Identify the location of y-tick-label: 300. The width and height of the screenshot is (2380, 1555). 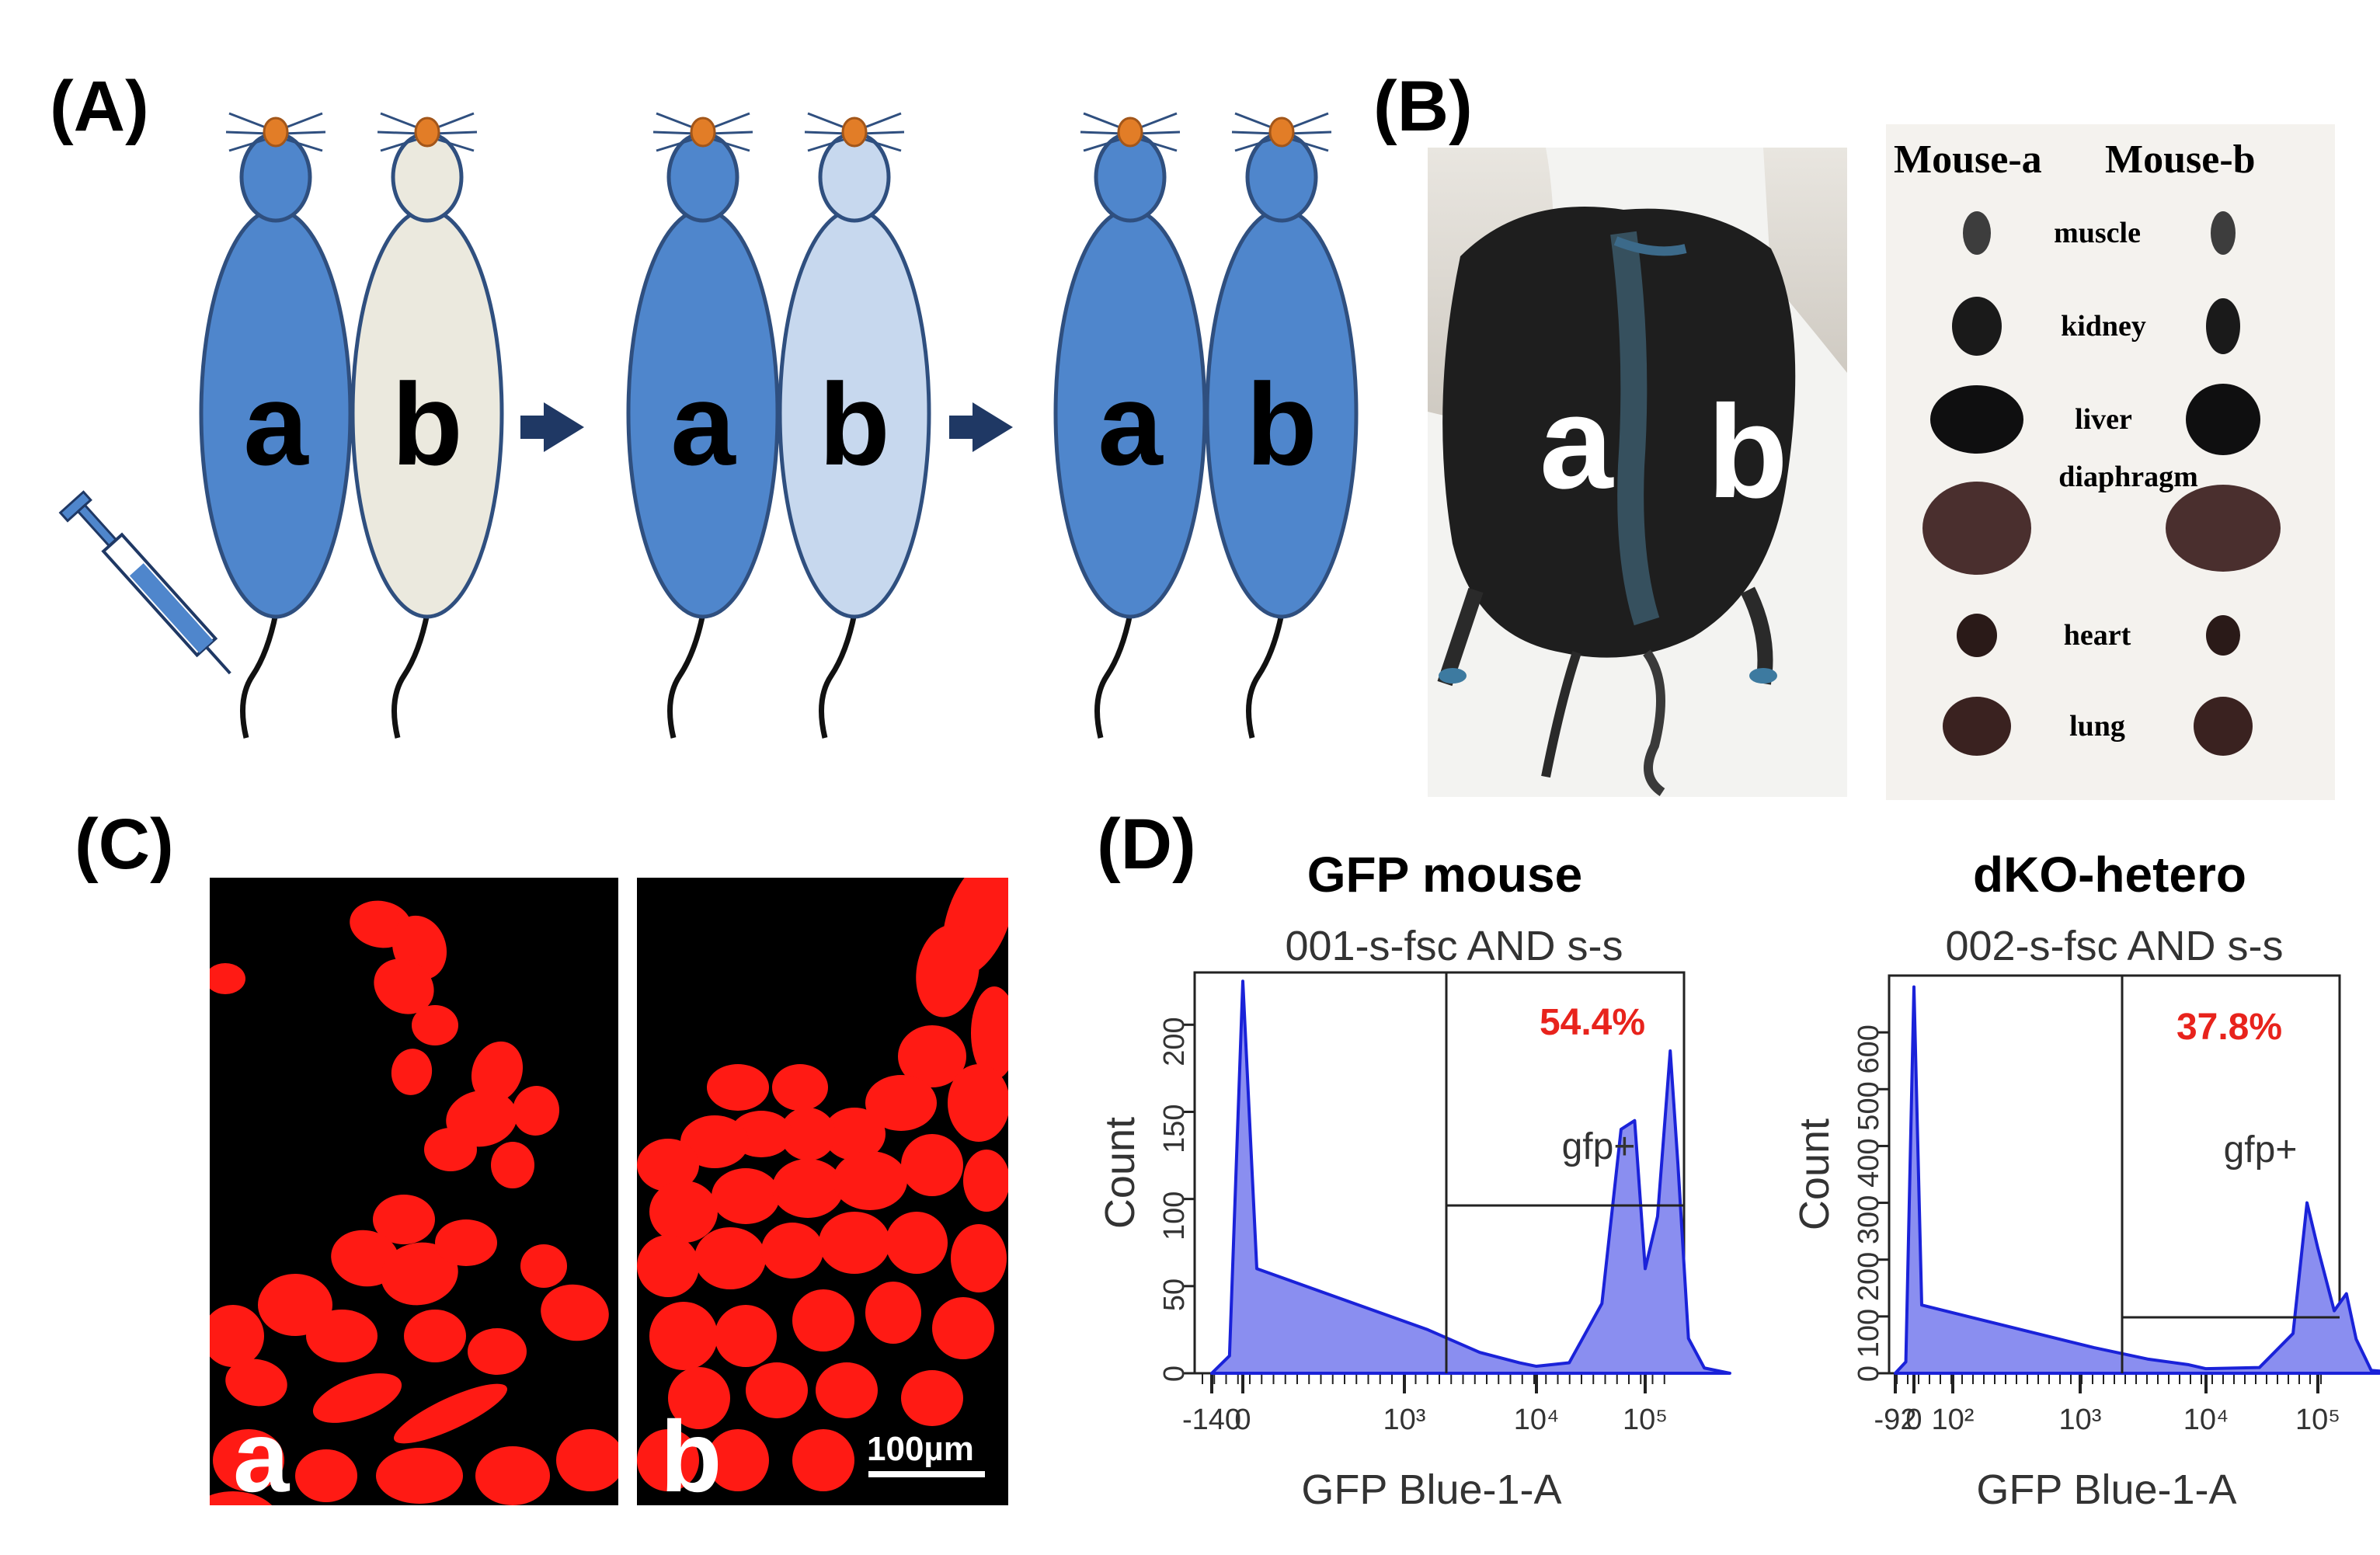
(1869, 1219).